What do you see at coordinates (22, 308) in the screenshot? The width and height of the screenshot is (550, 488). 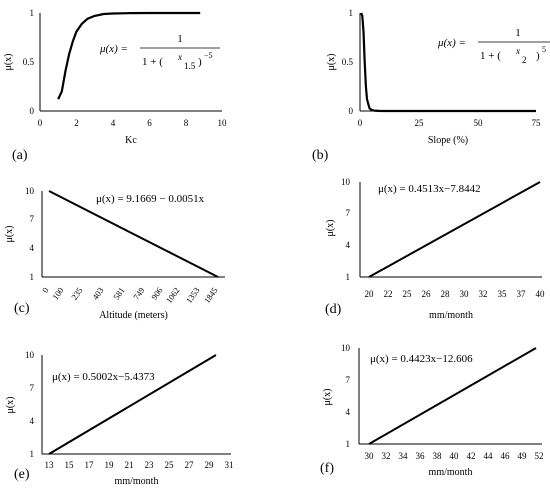 I see `panel-label: (c)` at bounding box center [22, 308].